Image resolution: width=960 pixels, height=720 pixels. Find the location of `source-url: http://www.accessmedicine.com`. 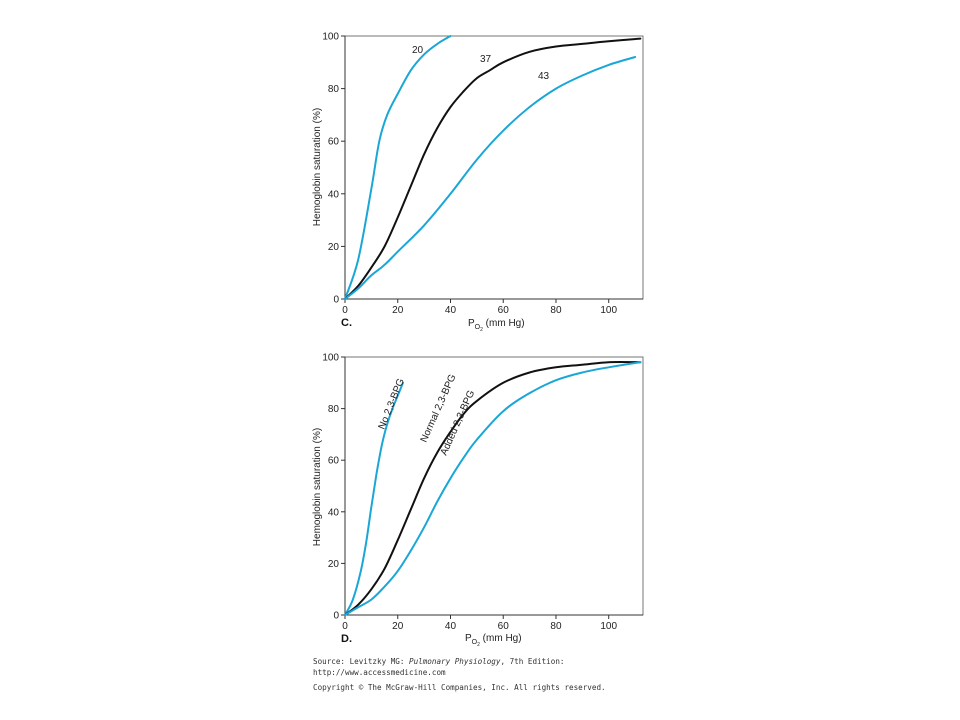

source-url: http://www.accessmedicine.com is located at coordinates (379, 672).